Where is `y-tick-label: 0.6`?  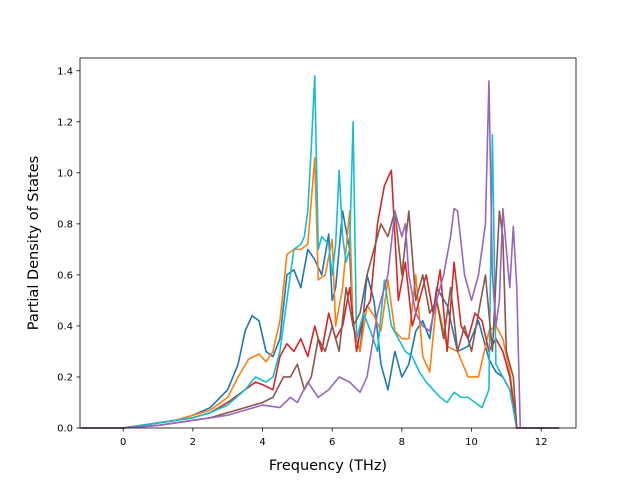 y-tick-label: 0.6 is located at coordinates (65, 275).